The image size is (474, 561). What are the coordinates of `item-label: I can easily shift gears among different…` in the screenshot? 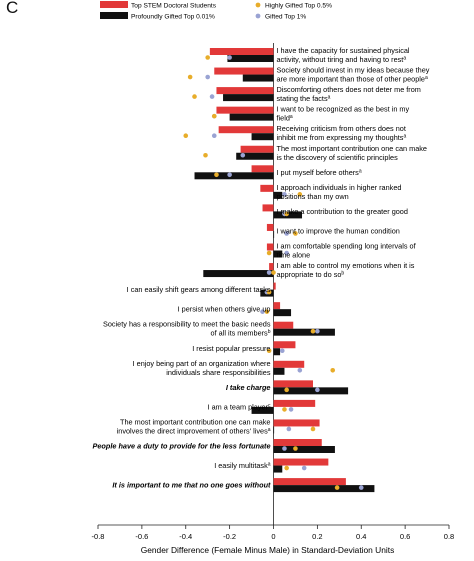 It's located at (199, 289).